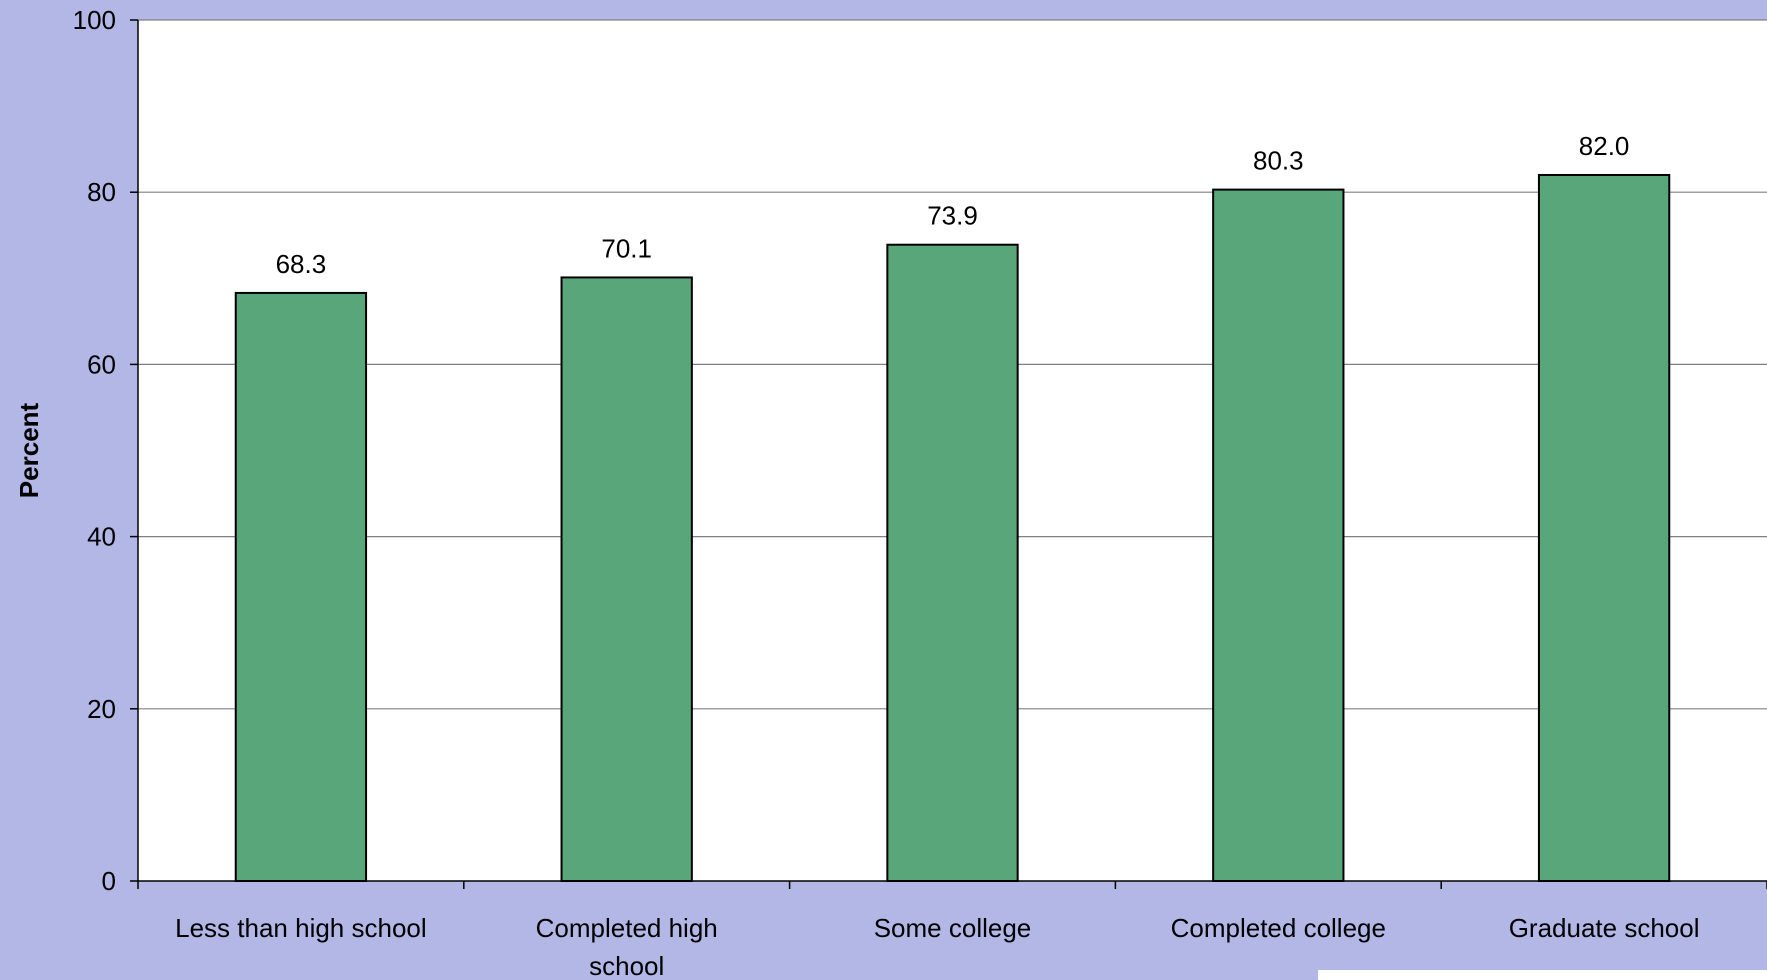  I want to click on corner-decoration, so click(1542, 975).